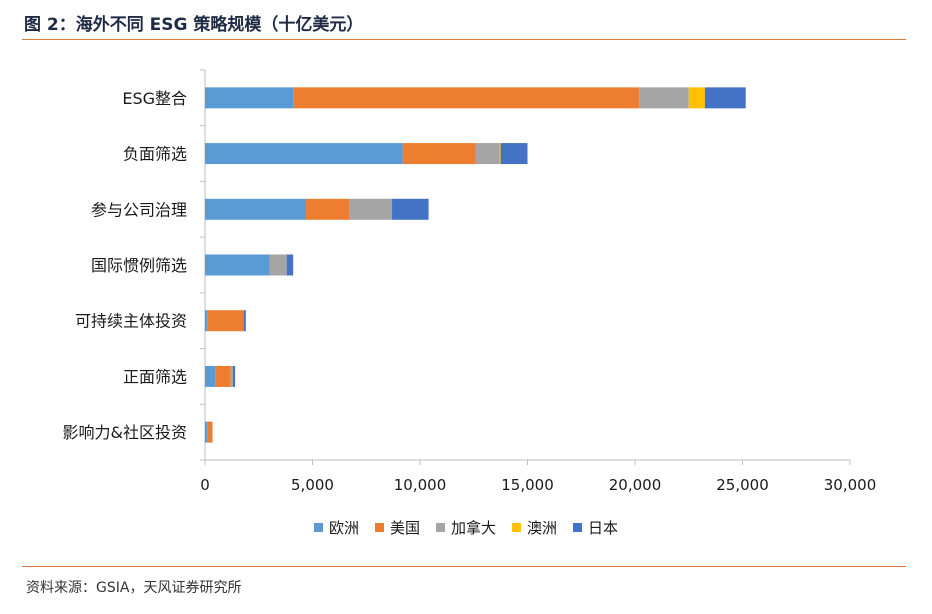 This screenshot has height=614, width=932. What do you see at coordinates (603, 528) in the screenshot?
I see `legend-label: 日本` at bounding box center [603, 528].